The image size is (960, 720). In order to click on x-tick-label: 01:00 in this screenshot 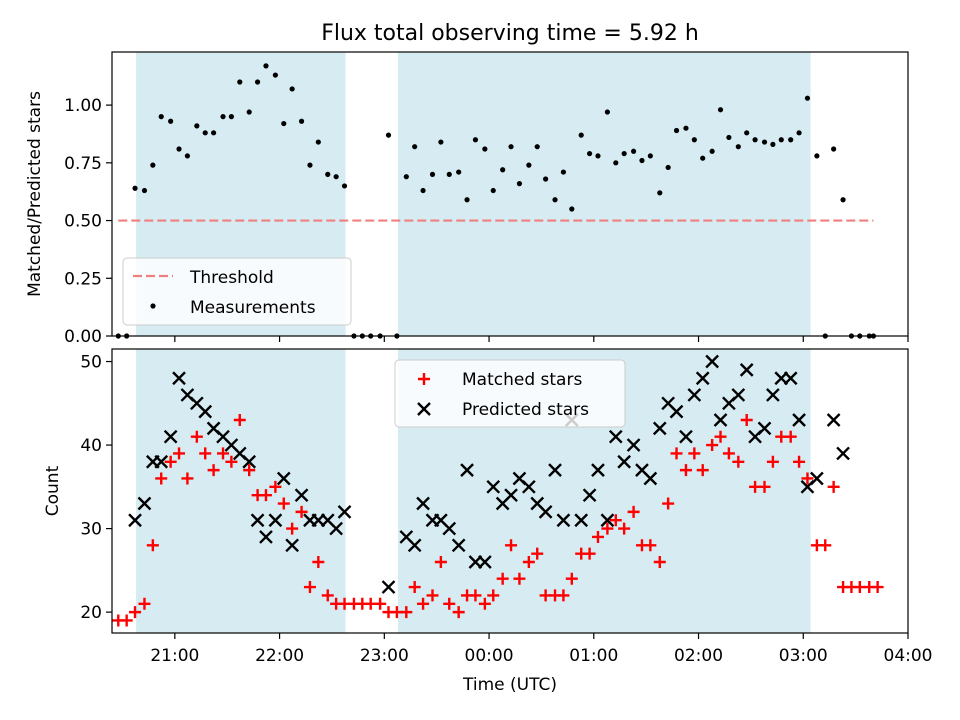, I will do `click(593, 656)`.